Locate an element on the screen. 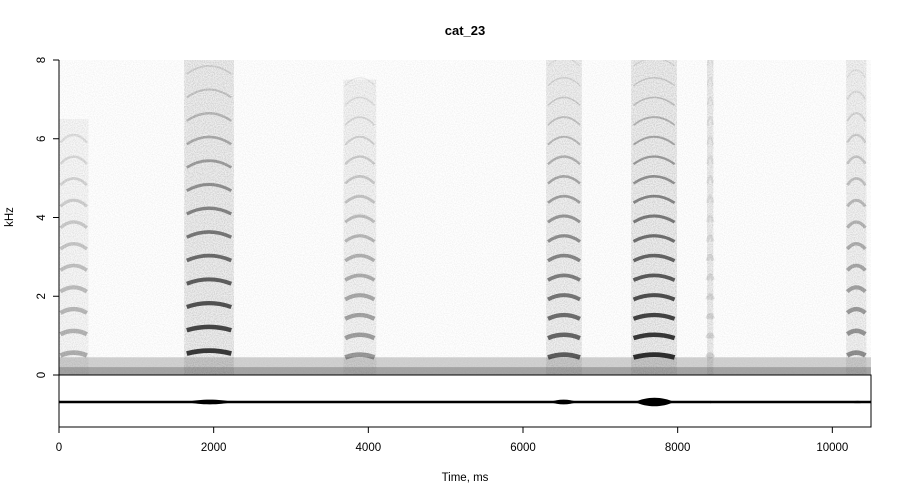 The height and width of the screenshot is (500, 900). x-tick-label: 0 is located at coordinates (59, 448).